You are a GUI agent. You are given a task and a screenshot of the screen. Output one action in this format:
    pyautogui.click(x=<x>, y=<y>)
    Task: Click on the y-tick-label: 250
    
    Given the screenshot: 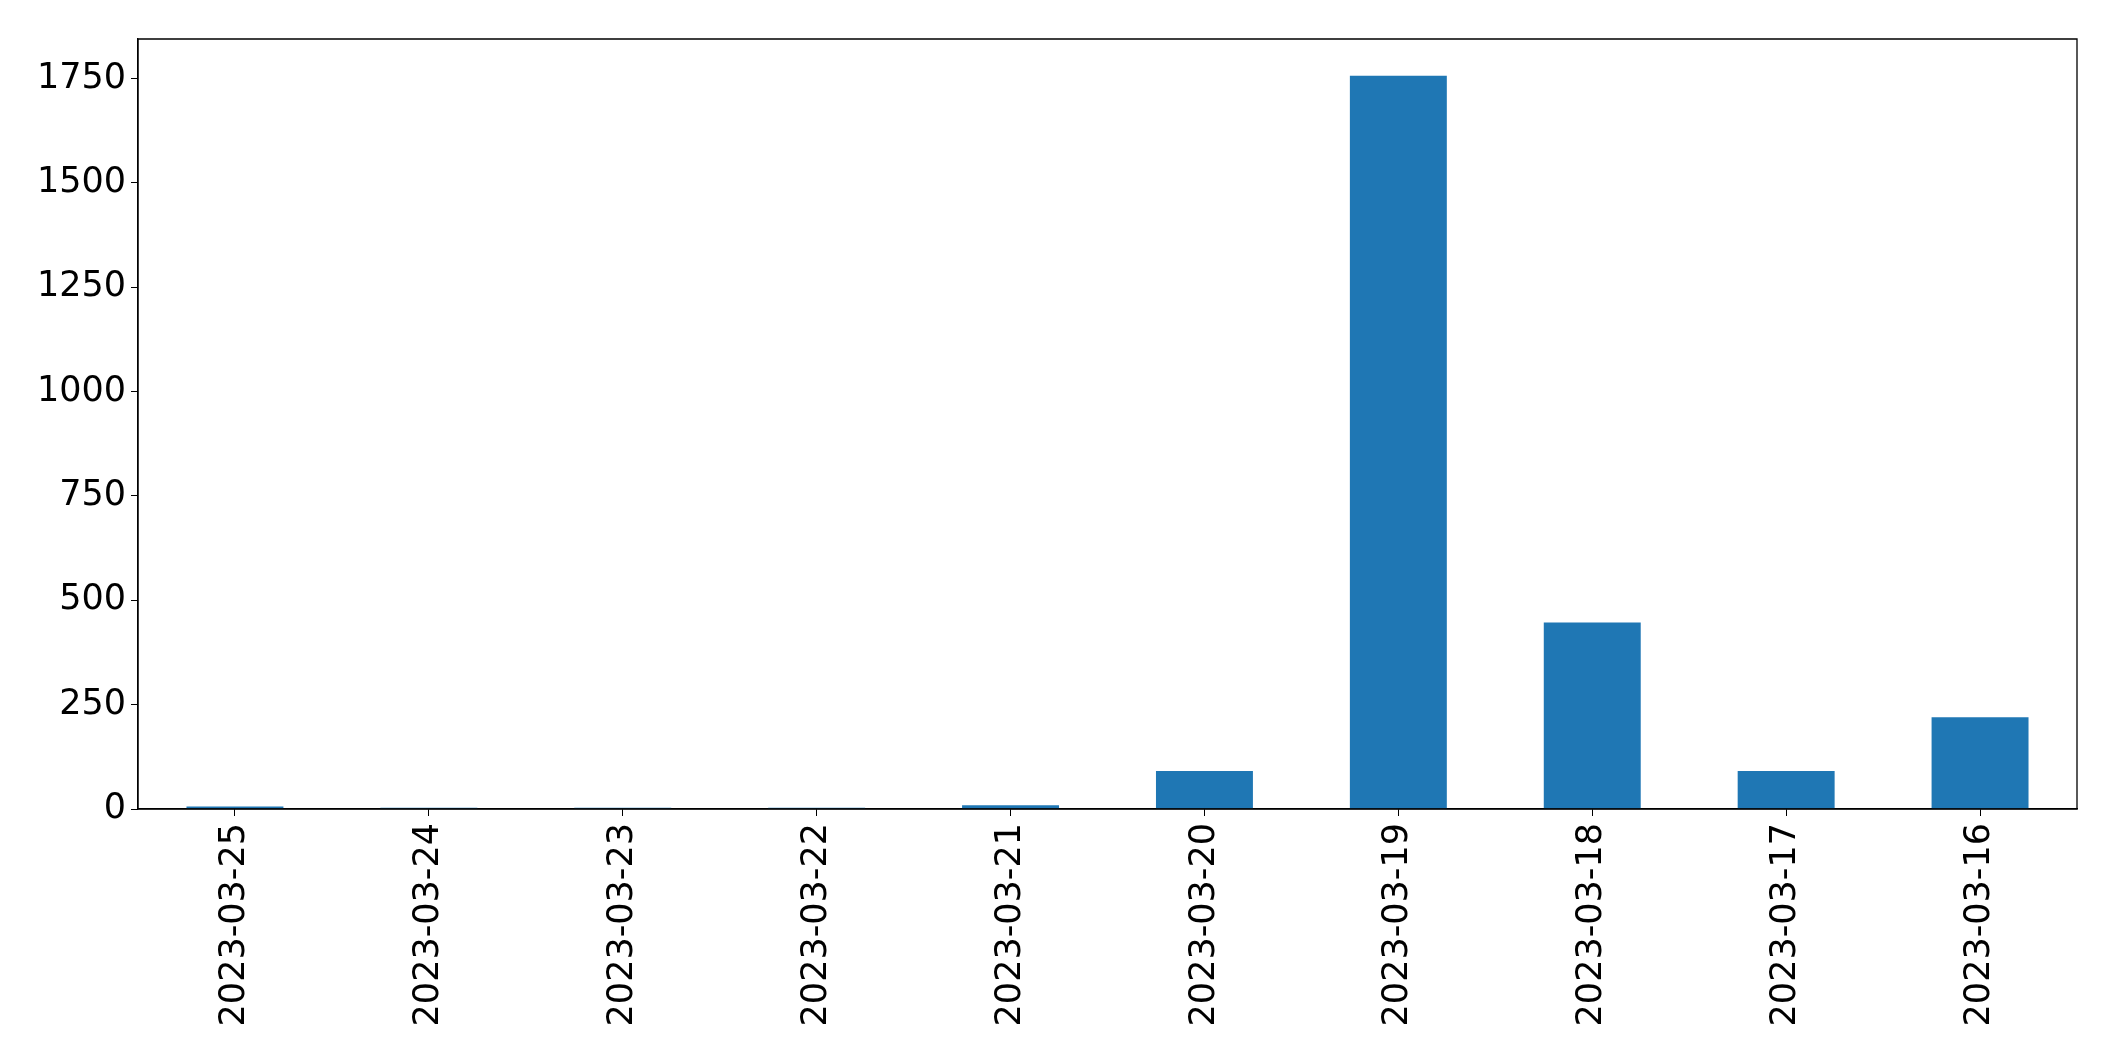 What is the action you would take?
    pyautogui.click(x=92, y=701)
    